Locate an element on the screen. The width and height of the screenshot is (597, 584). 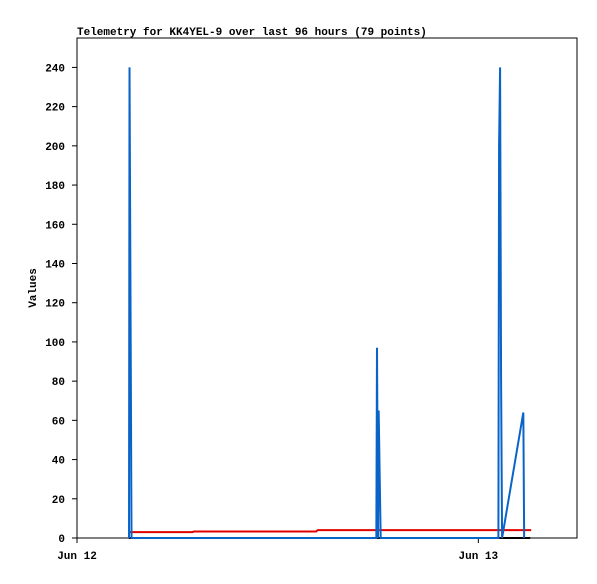
y-tick-label: 200 is located at coordinates (55, 148).